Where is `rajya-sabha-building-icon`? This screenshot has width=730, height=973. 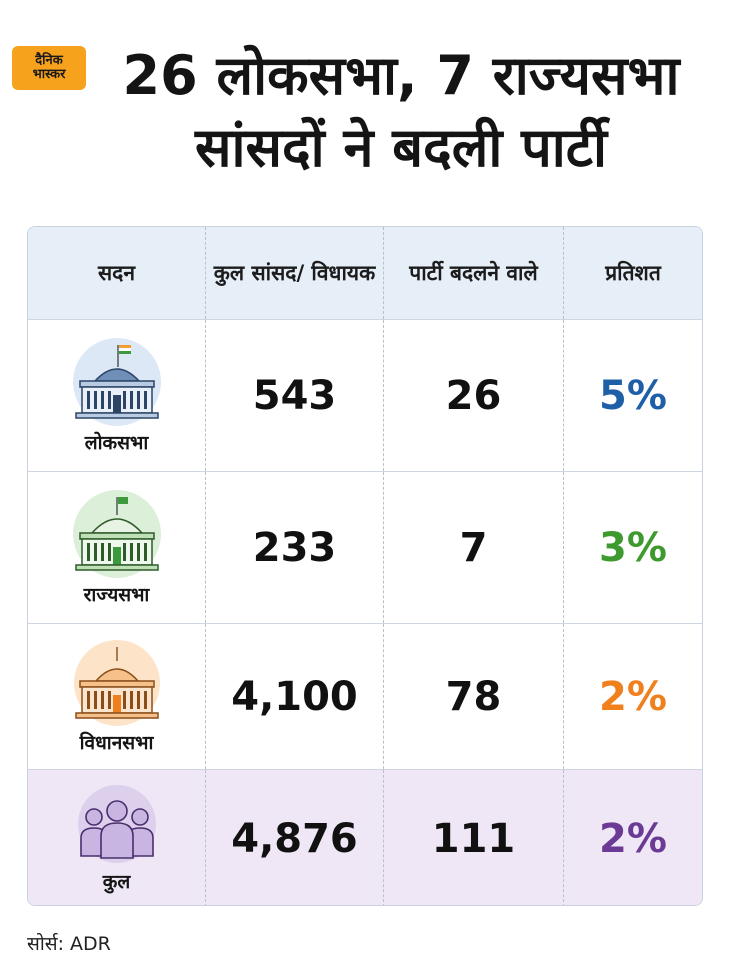
rajya-sabha-building-icon is located at coordinates (116, 533).